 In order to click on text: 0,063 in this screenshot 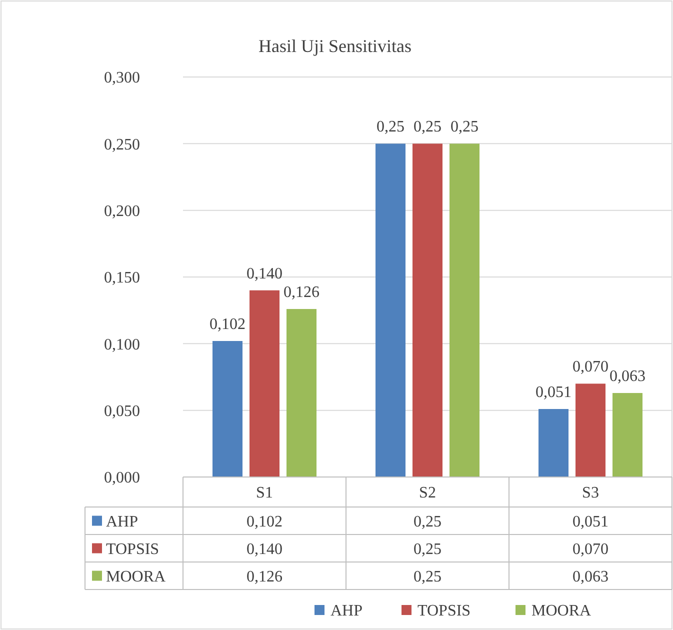, I will do `click(628, 376)`.